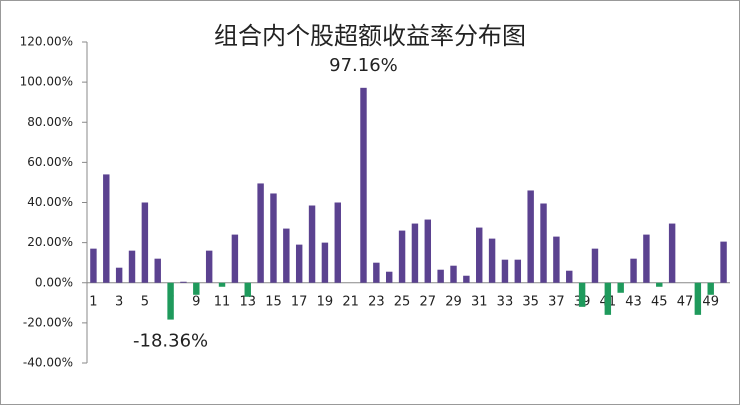 The image size is (741, 405). What do you see at coordinates (93, 301) in the screenshot?
I see `x-tick-label: 1` at bounding box center [93, 301].